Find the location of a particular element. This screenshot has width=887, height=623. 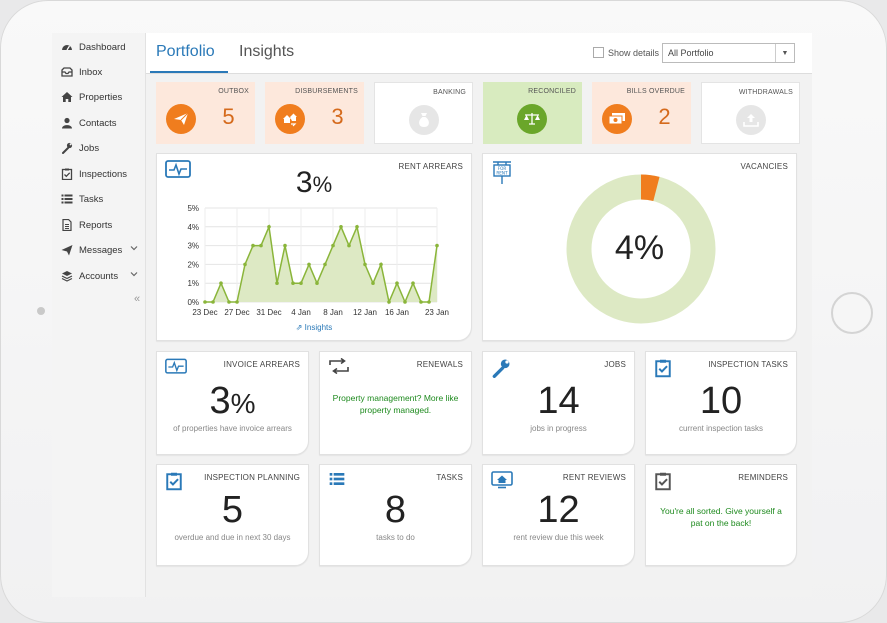

nav-item-reports: Reports is located at coordinates (86, 225).